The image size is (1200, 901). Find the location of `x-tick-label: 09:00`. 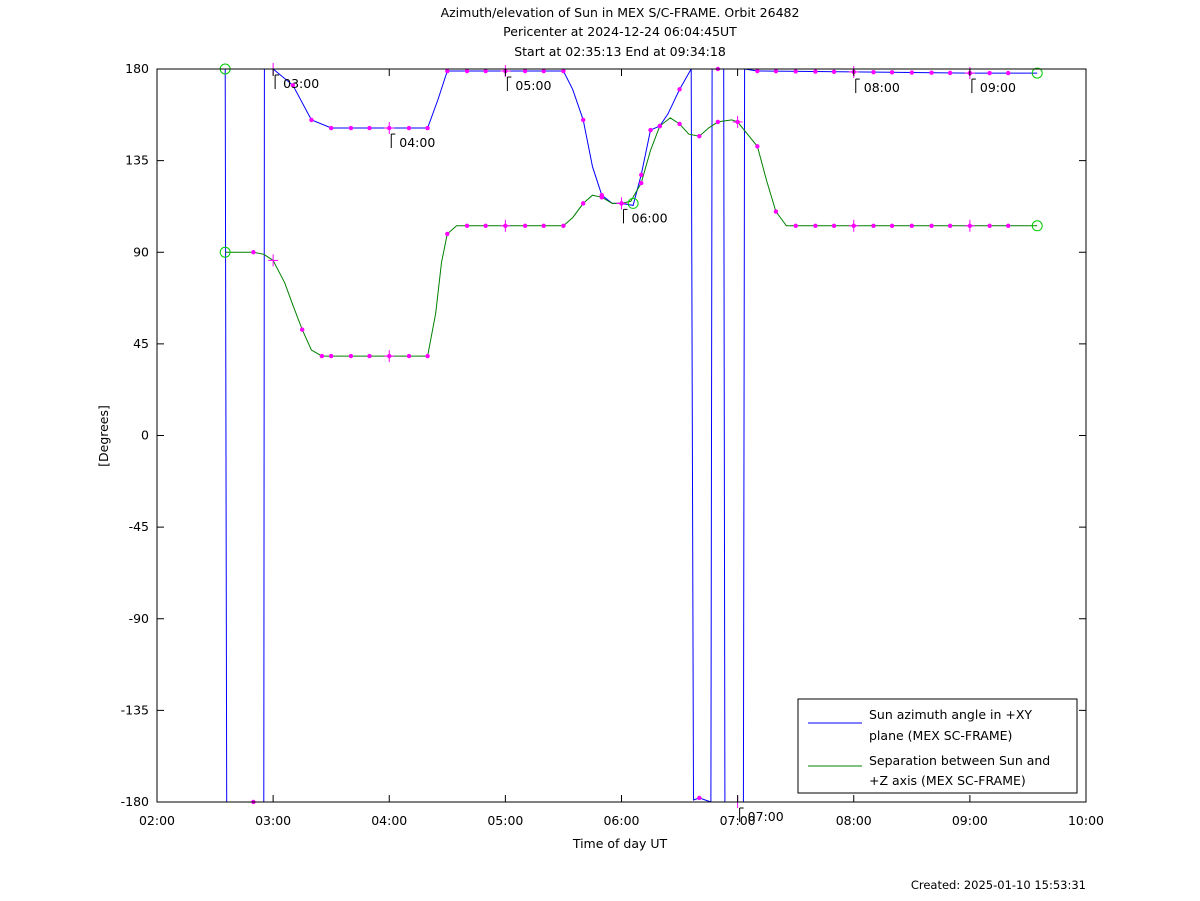

x-tick-label: 09:00 is located at coordinates (970, 820).